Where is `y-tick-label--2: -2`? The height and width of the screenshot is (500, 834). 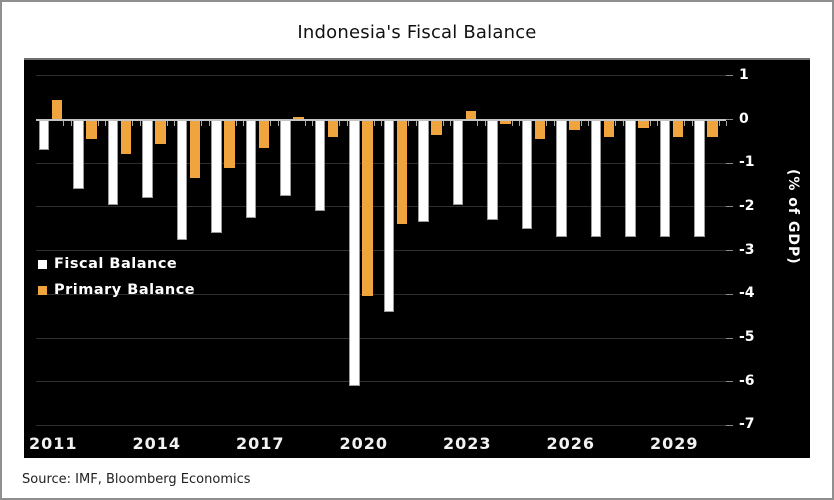 y-tick-label--2: -2 is located at coordinates (747, 205).